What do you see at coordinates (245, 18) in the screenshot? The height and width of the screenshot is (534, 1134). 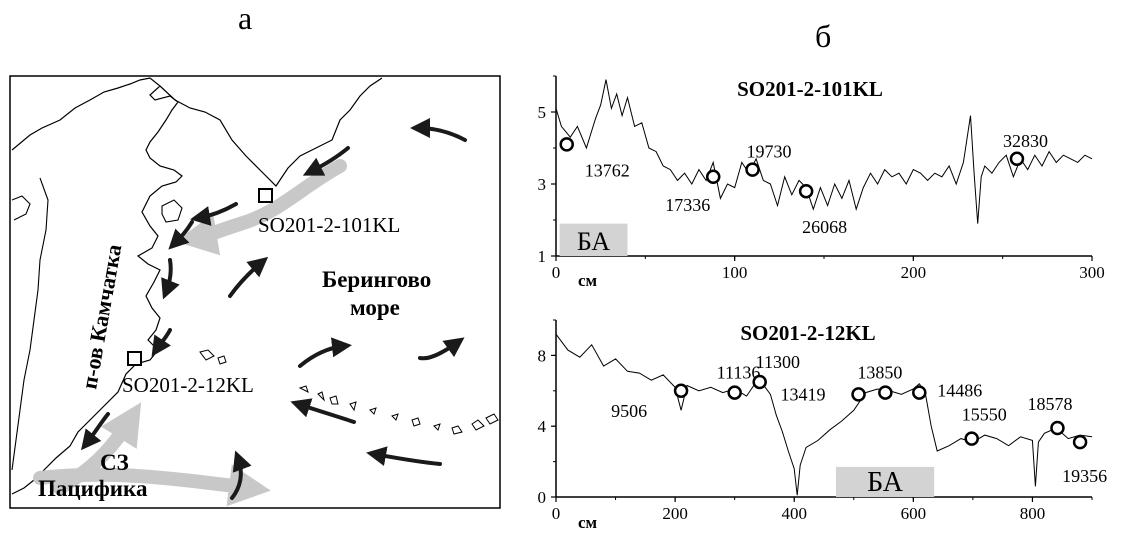 I see `panel-letter-a: а` at bounding box center [245, 18].